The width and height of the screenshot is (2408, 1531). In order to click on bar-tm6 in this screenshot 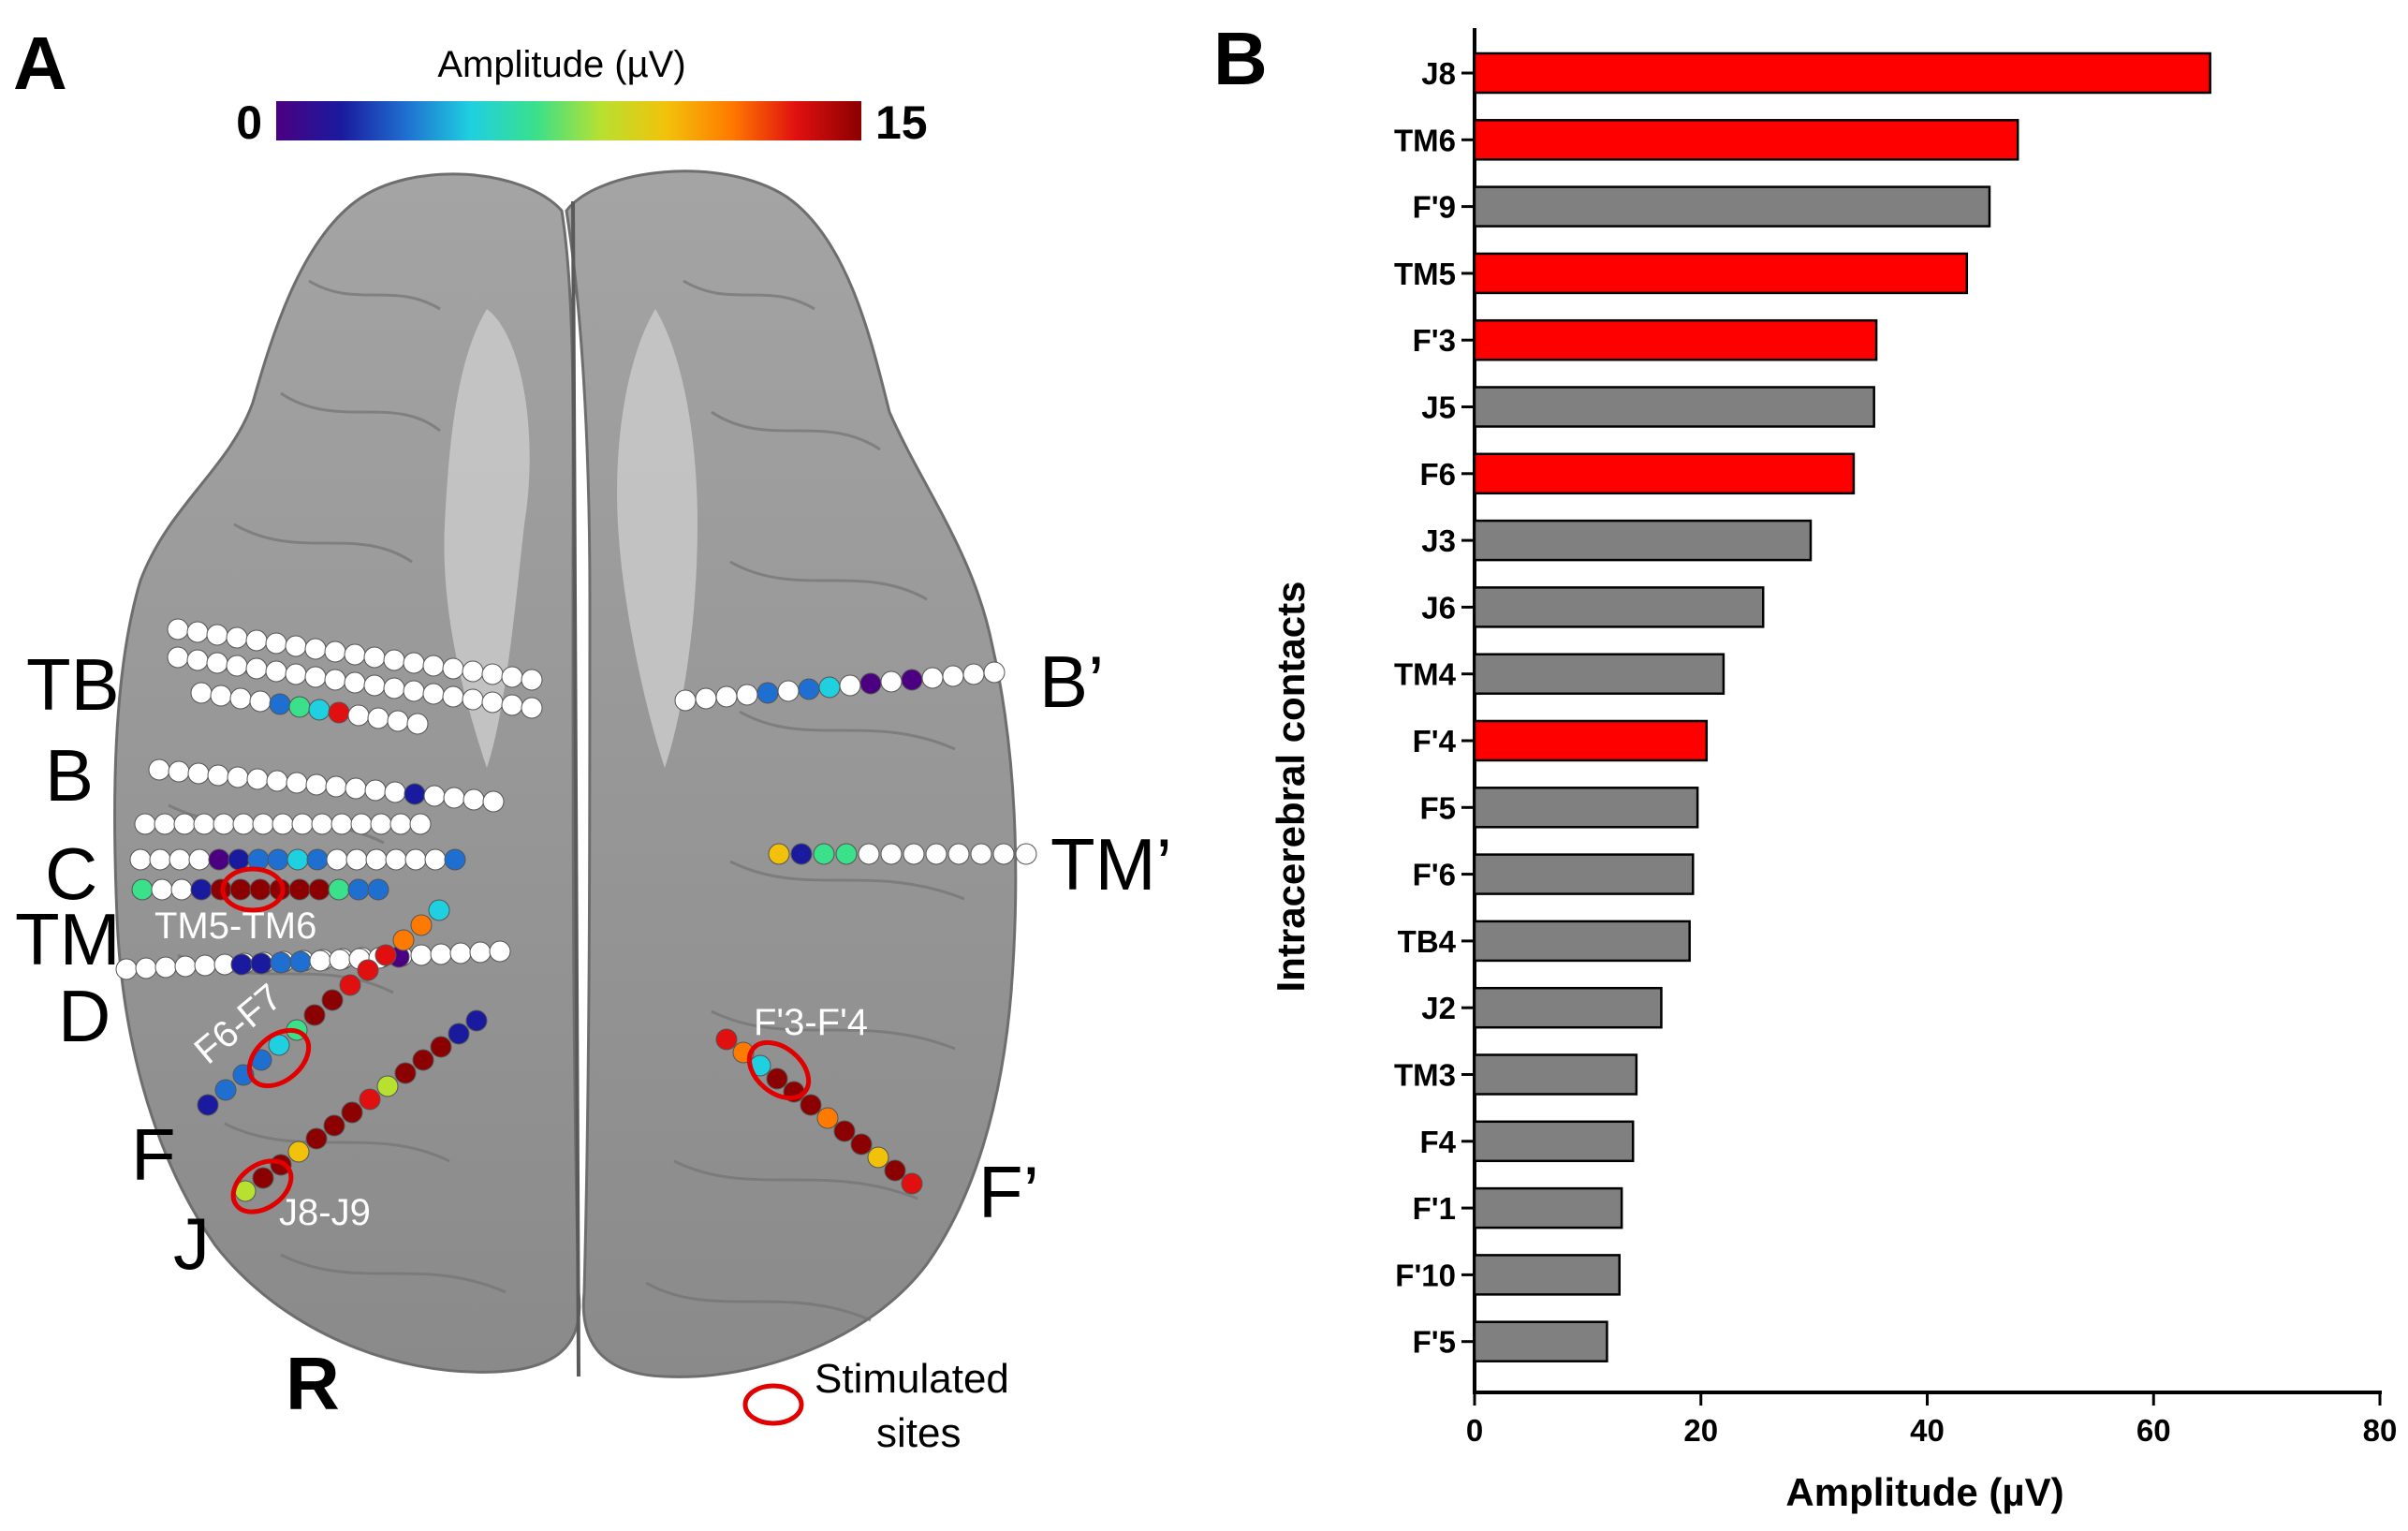, I will do `click(1746, 140)`.